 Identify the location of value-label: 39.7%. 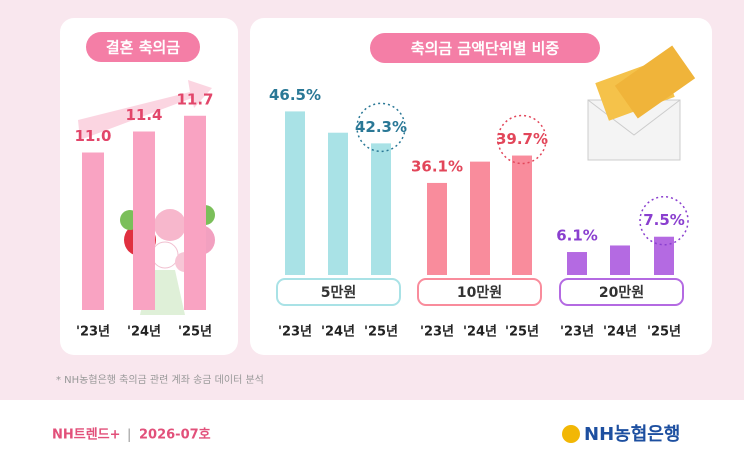
(522, 139).